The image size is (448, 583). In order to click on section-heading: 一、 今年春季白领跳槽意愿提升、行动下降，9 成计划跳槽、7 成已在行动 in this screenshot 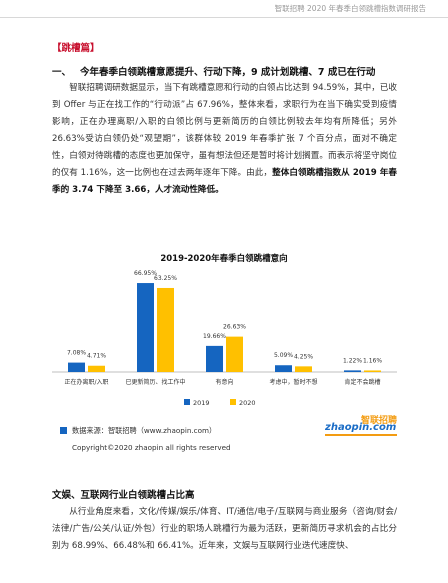, I will do `click(213, 71)`.